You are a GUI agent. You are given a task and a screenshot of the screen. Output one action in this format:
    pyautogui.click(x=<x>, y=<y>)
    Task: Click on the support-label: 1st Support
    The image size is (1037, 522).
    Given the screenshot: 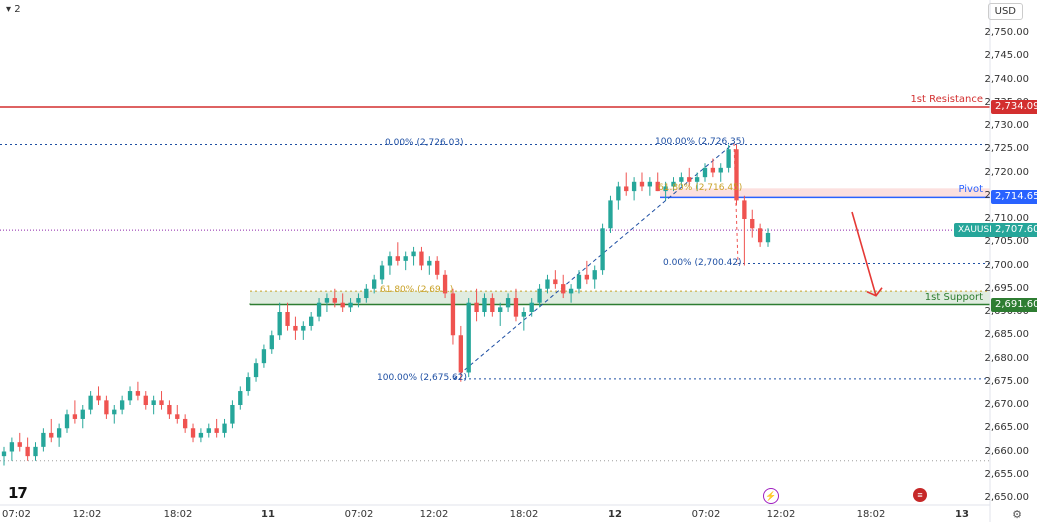 What is the action you would take?
    pyautogui.click(x=953, y=297)
    